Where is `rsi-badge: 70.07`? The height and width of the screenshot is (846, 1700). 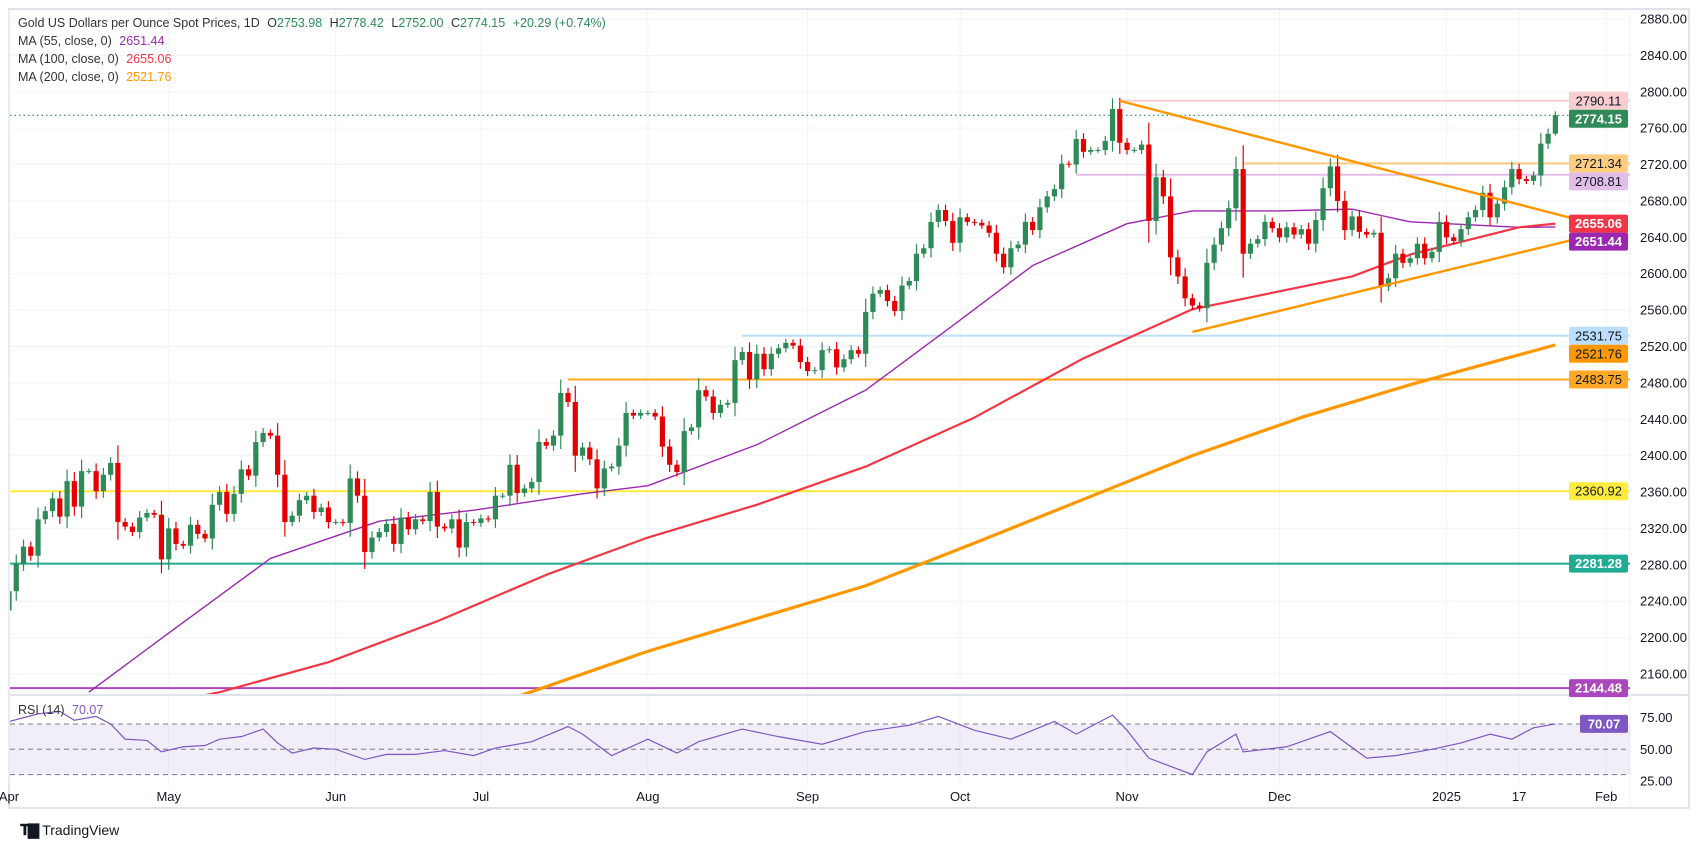 rsi-badge: 70.07 is located at coordinates (1604, 723).